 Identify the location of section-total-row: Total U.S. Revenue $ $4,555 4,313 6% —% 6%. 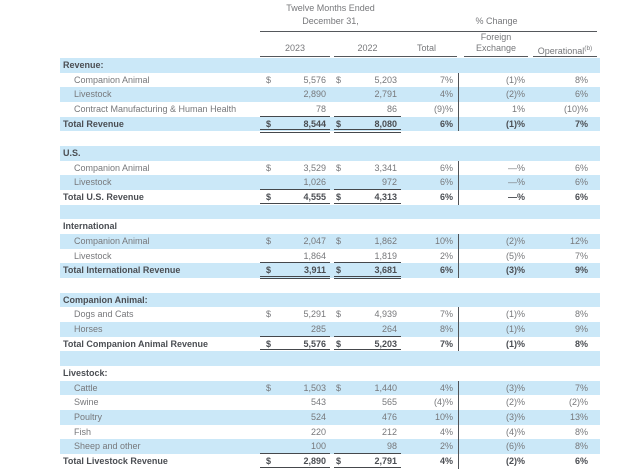
(330, 198).